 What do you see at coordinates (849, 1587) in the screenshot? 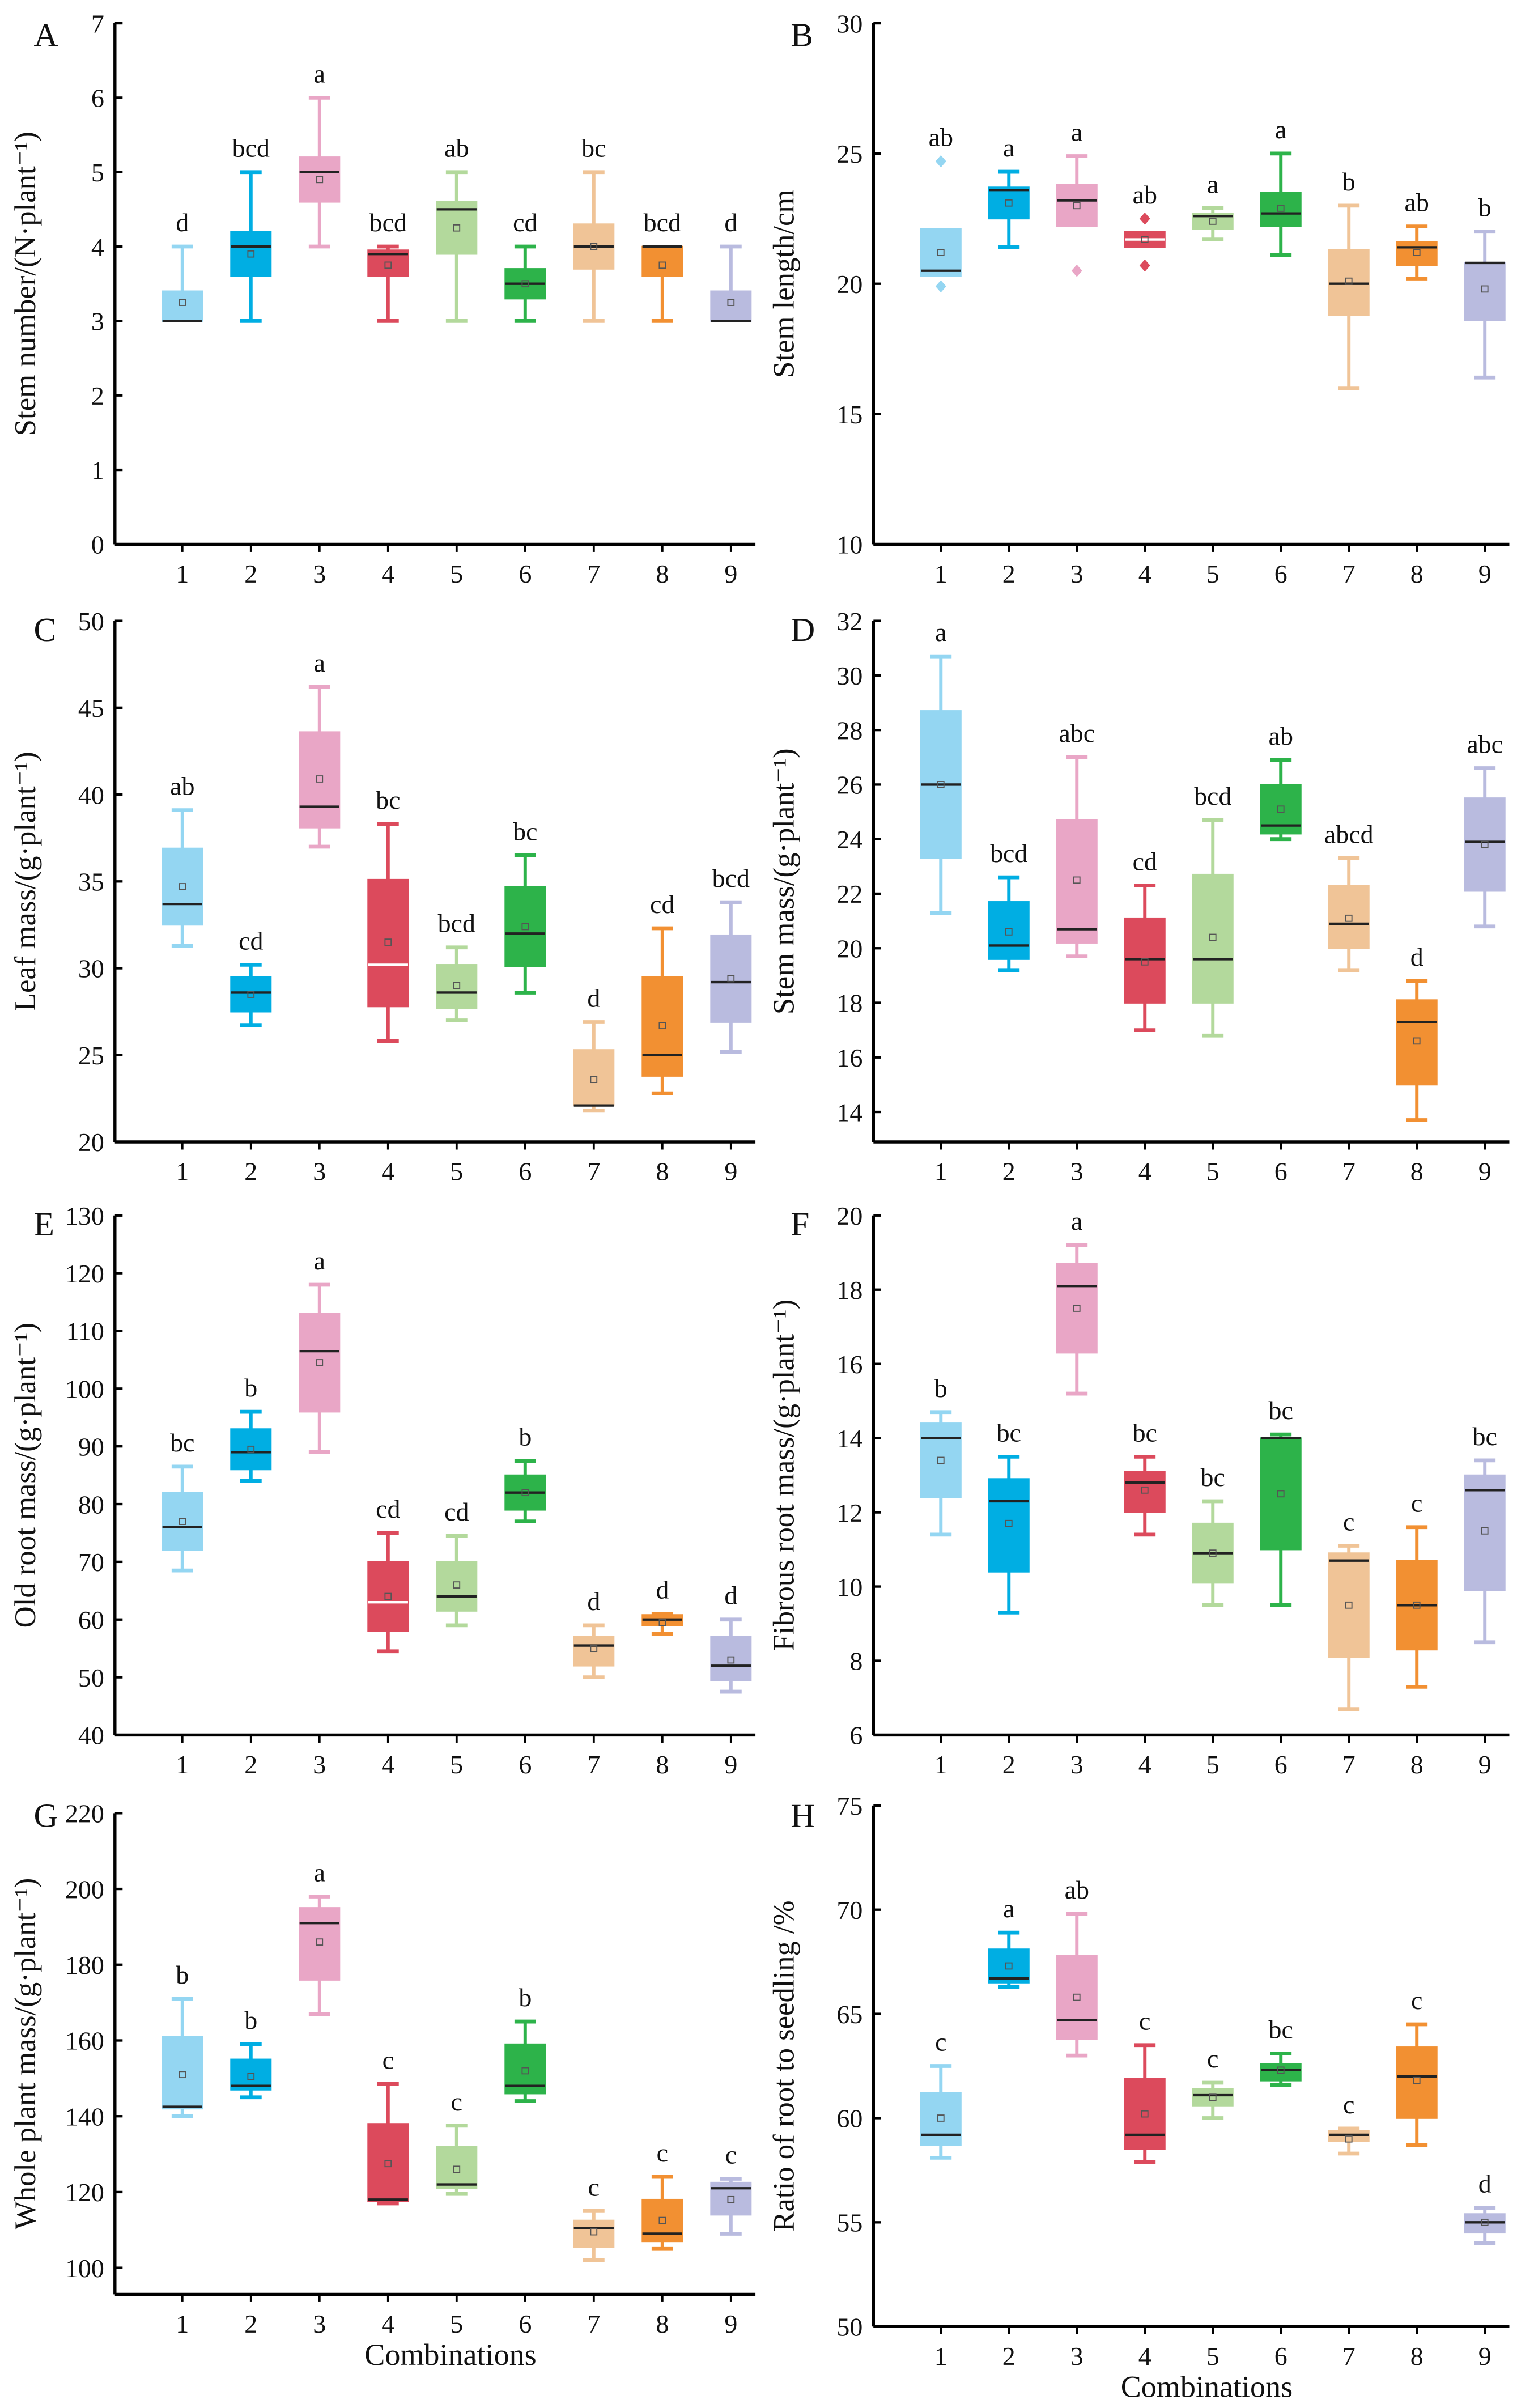
I see `y-tick-label: 10` at bounding box center [849, 1587].